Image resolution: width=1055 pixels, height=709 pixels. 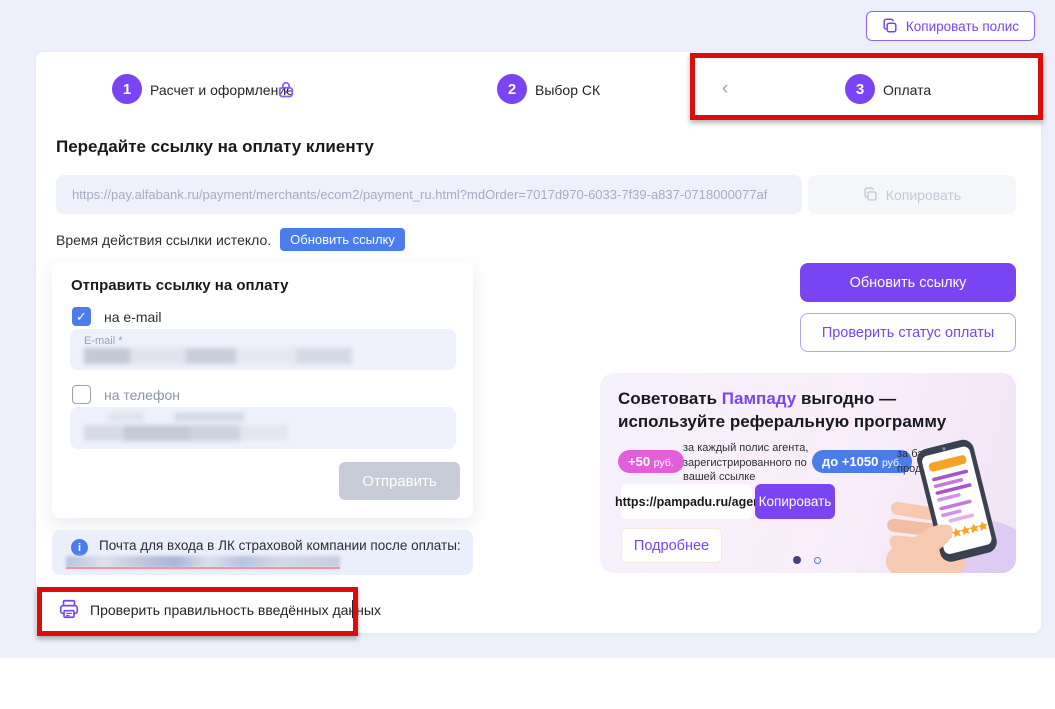 What do you see at coordinates (908, 332) in the screenshot?
I see `check-payment-status-button: Проверить статус оплаты` at bounding box center [908, 332].